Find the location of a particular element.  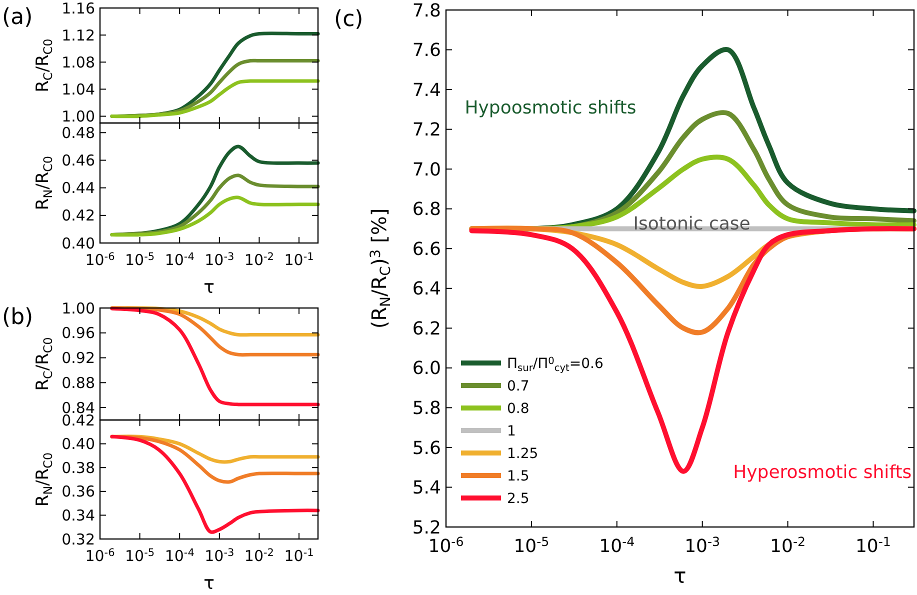

y-tick-label: 7.4 is located at coordinates (426, 90).